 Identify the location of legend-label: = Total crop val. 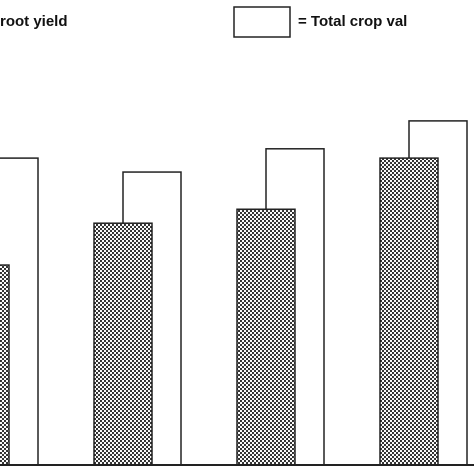
(352, 21).